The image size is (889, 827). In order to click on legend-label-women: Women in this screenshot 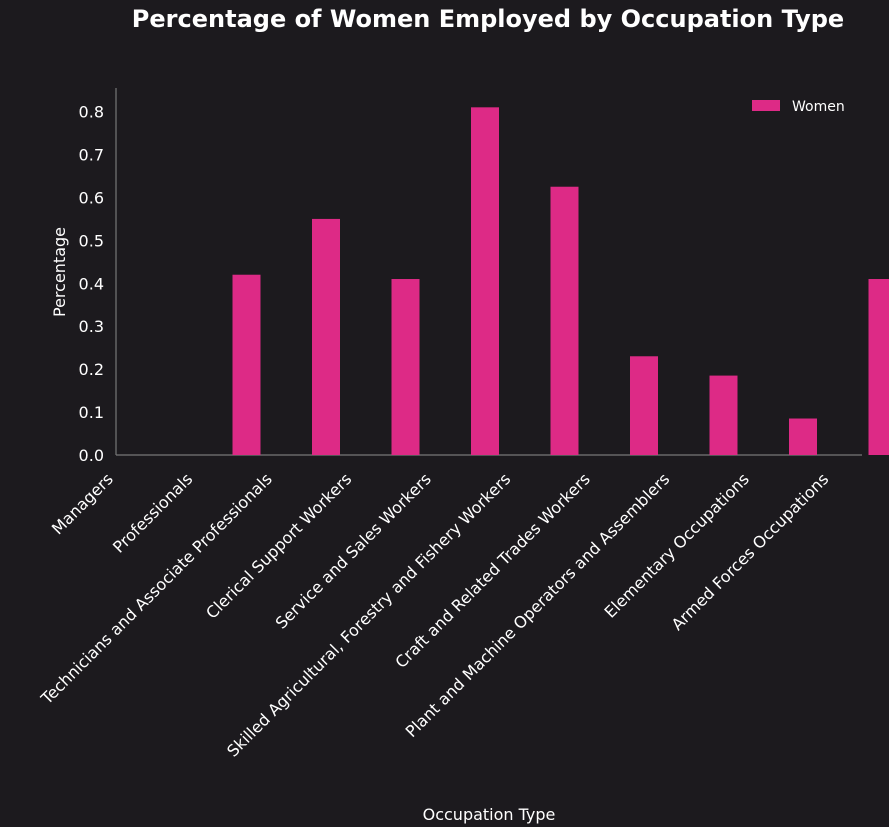, I will do `click(818, 107)`.